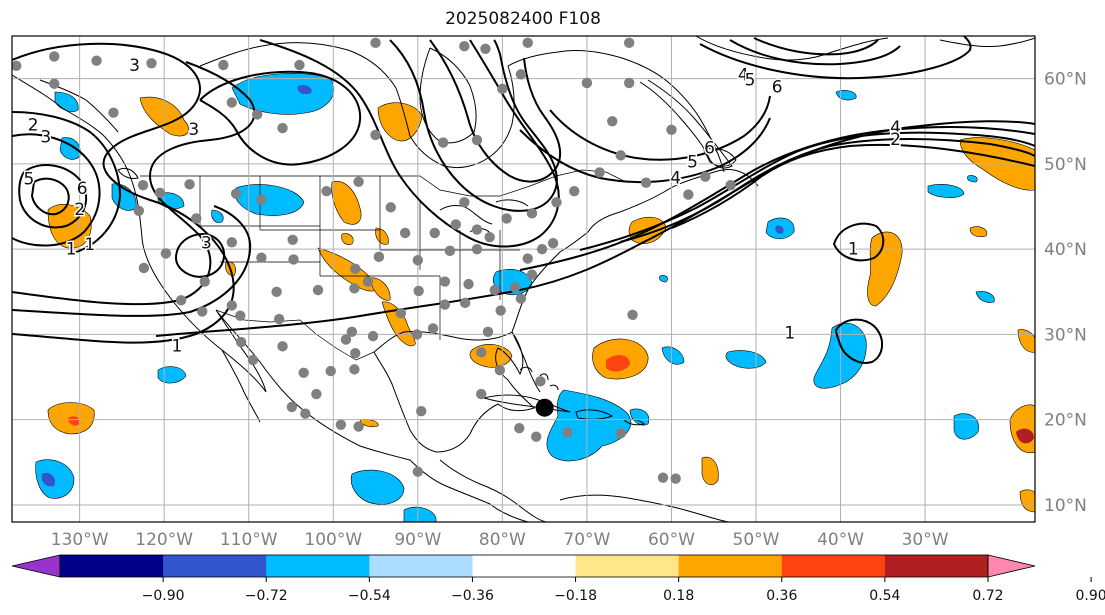  What do you see at coordinates (1065, 250) in the screenshot?
I see `latitude-label: 40°N` at bounding box center [1065, 250].